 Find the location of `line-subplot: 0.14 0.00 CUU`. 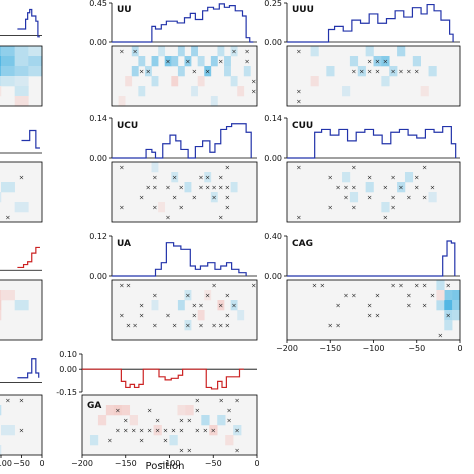

line-subplot: 0.14 0.00 CUU is located at coordinates (362, 138).